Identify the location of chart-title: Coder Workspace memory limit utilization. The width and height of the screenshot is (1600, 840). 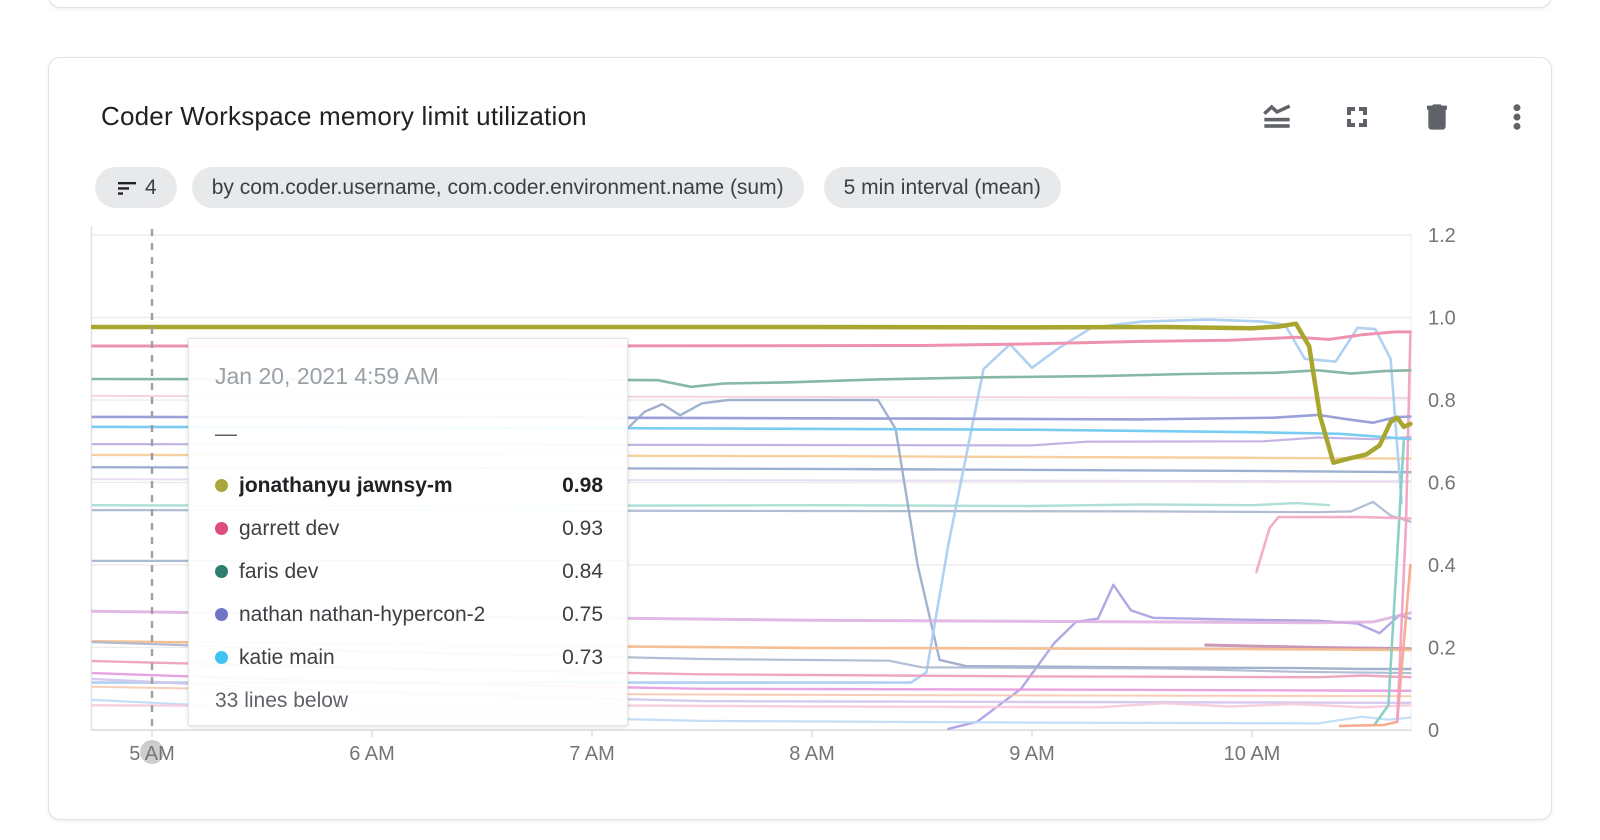
(344, 116).